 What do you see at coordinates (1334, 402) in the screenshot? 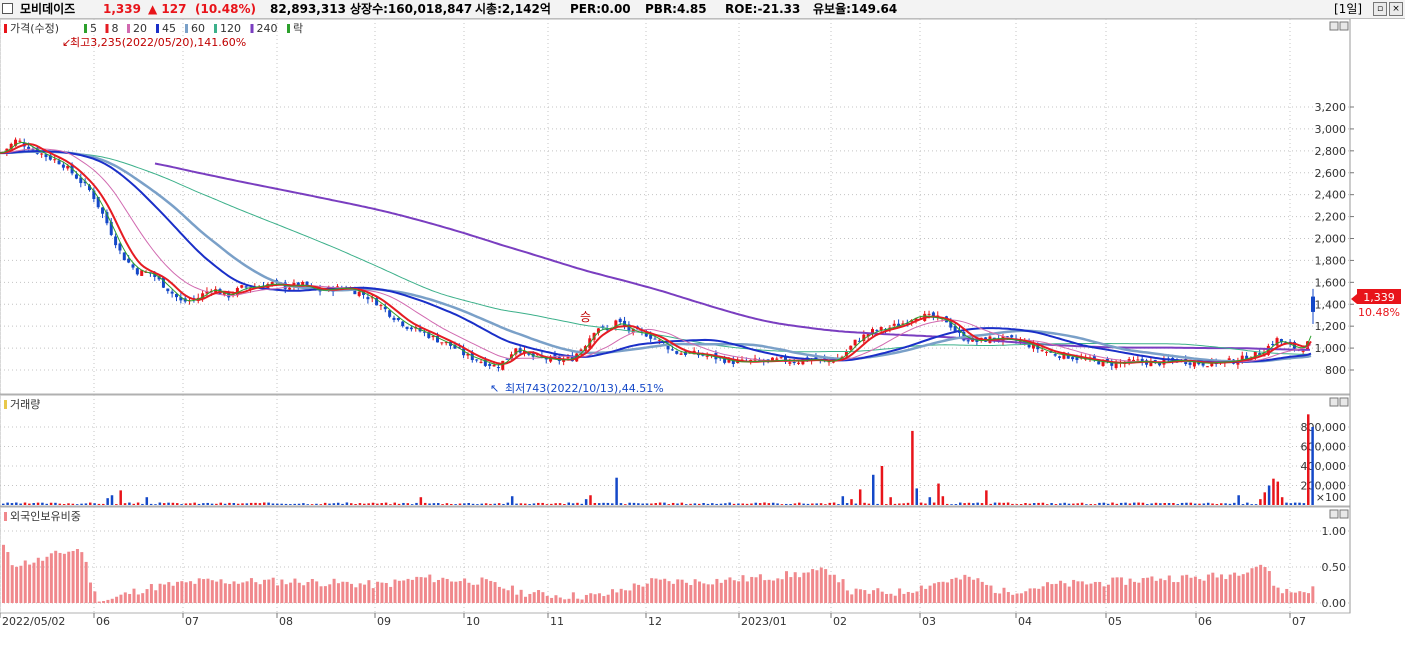
I see `volume-panel-minimize-icon` at bounding box center [1334, 402].